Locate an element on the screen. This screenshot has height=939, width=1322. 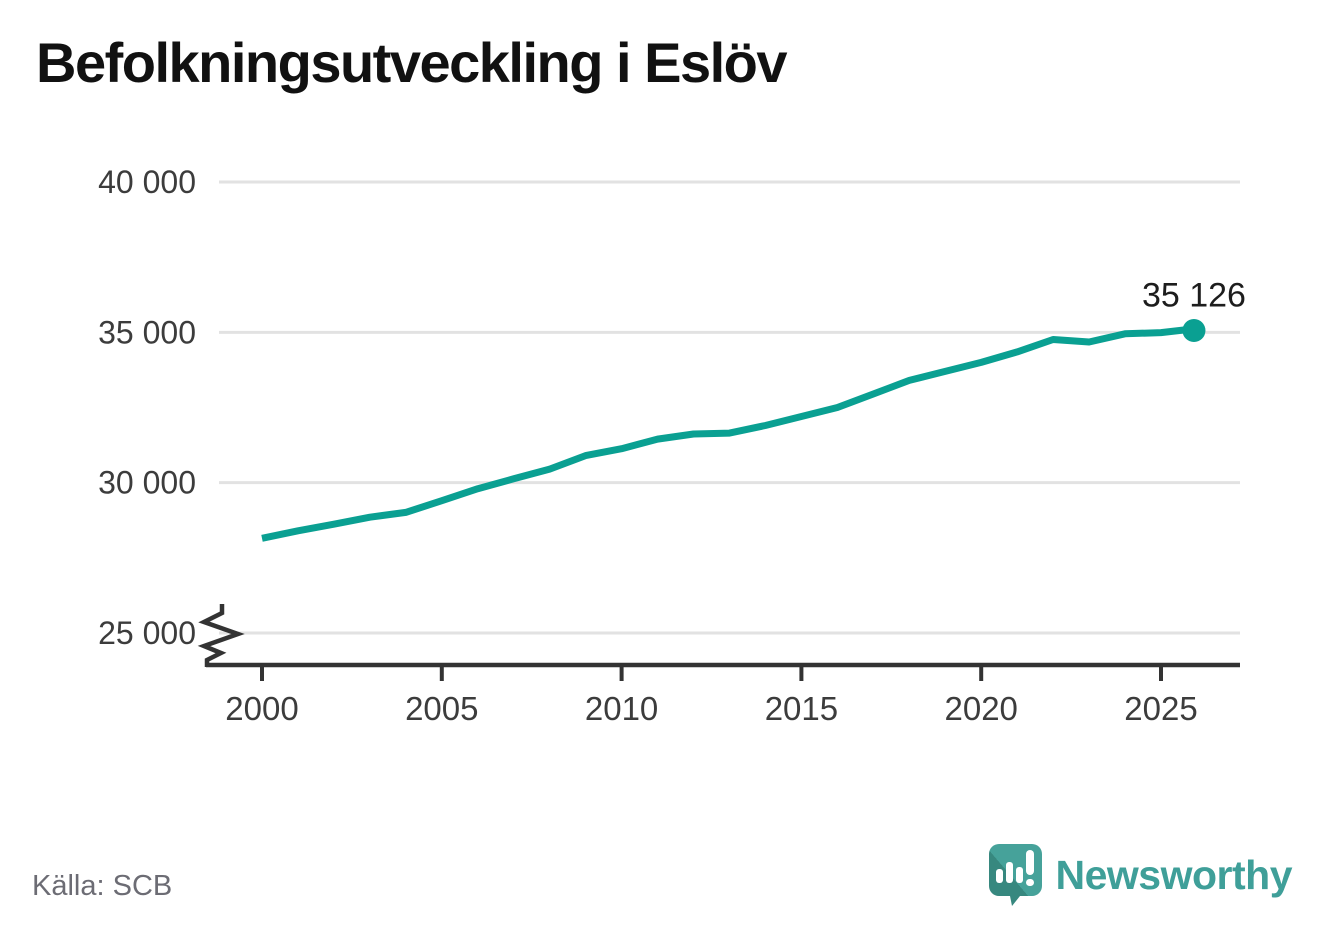
y-axis-tick-label: 30 000 is located at coordinates (147, 483).